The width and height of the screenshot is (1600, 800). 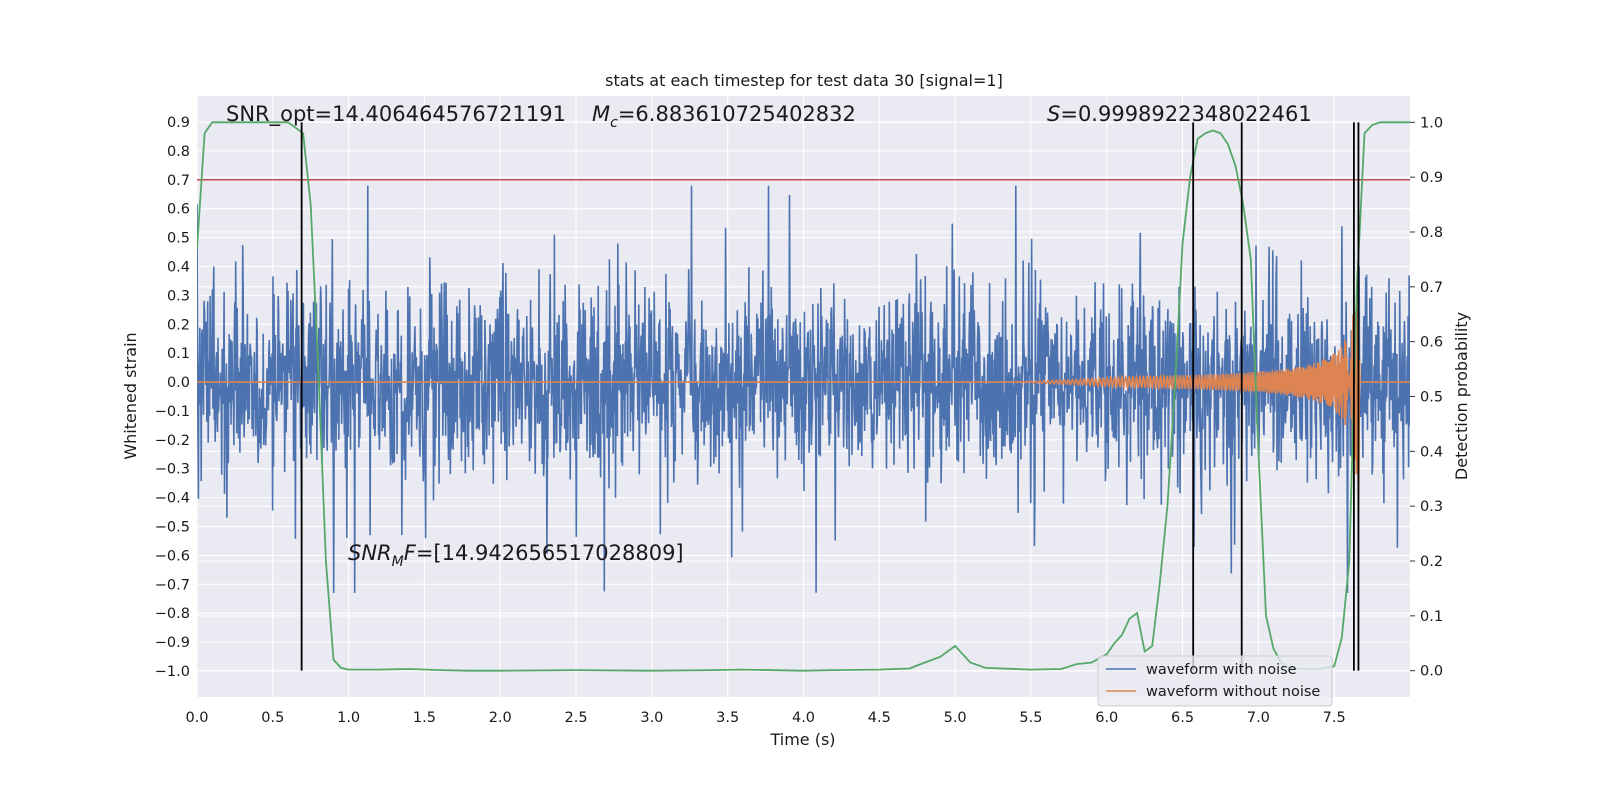 What do you see at coordinates (1431, 398) in the screenshot?
I see `y2-tick-label: 0.5` at bounding box center [1431, 398].